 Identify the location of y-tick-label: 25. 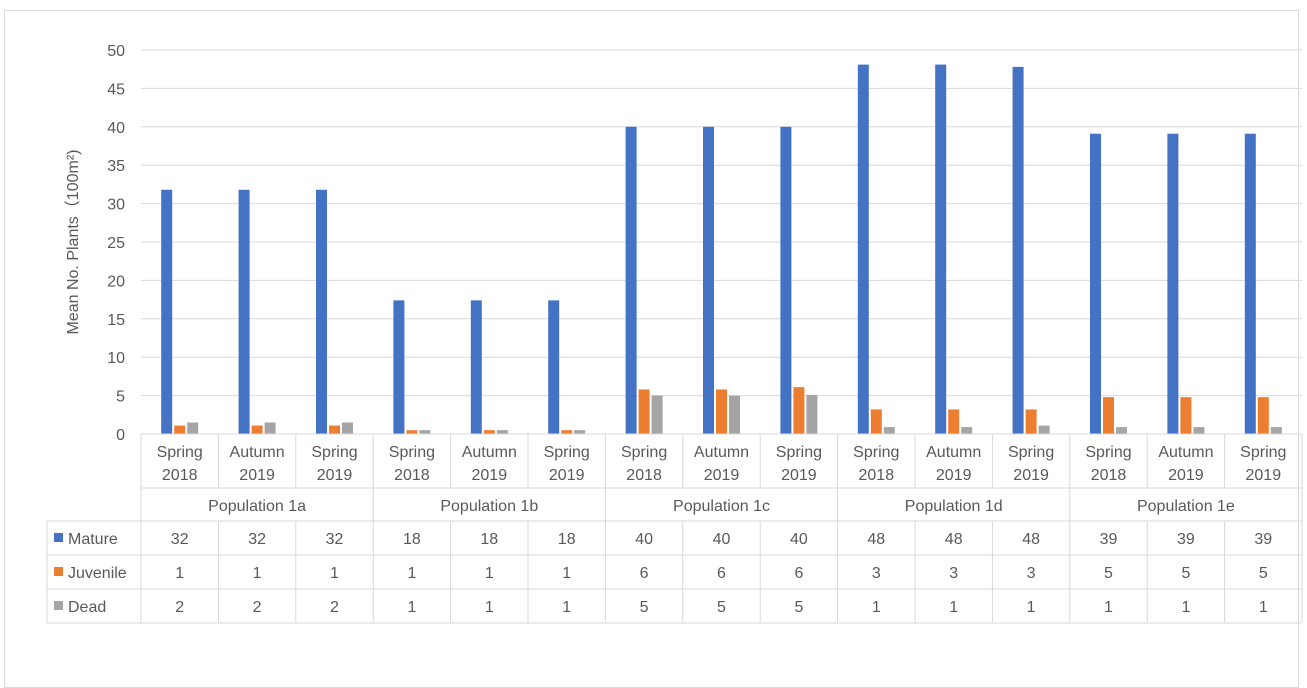
(116, 243).